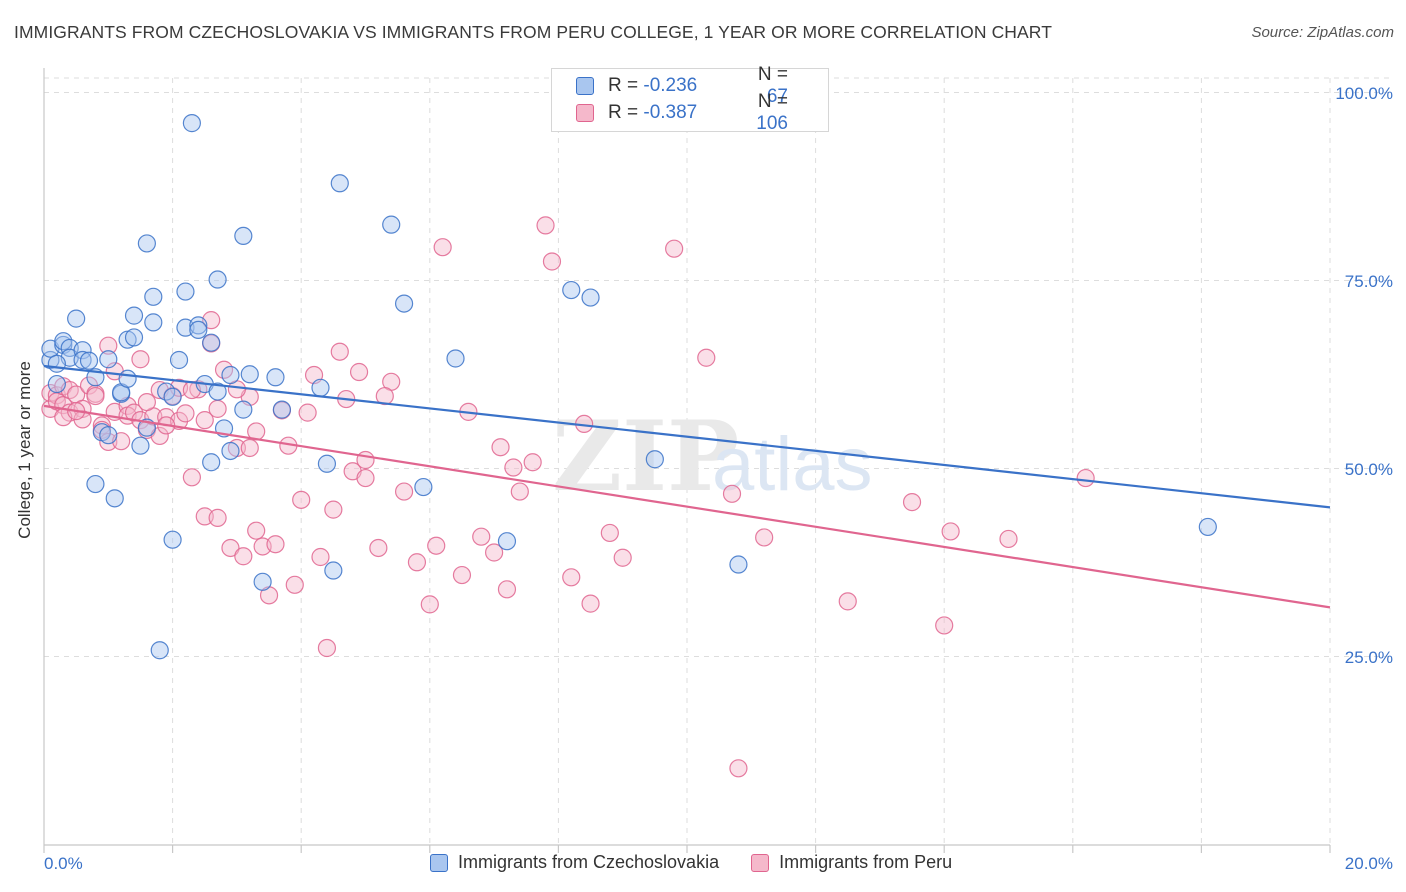 The height and width of the screenshot is (892, 1406). What do you see at coordinates (63, 863) in the screenshot?
I see `x-tick-label: 0.0%` at bounding box center [63, 863].